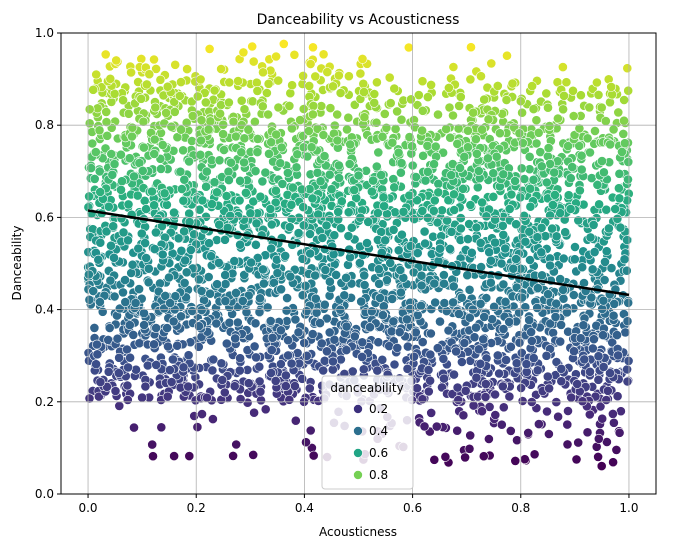  I want to click on legend-label: 0.2, so click(378, 409).